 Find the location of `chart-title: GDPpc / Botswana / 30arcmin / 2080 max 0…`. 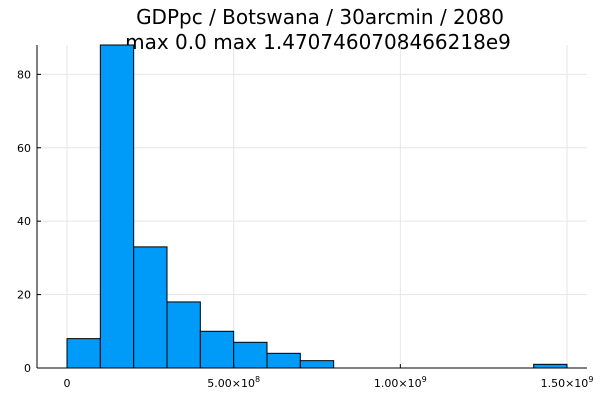

chart-title: GDPpc / Botswana / 30arcmin / 2080 max 0… is located at coordinates (318, 29).